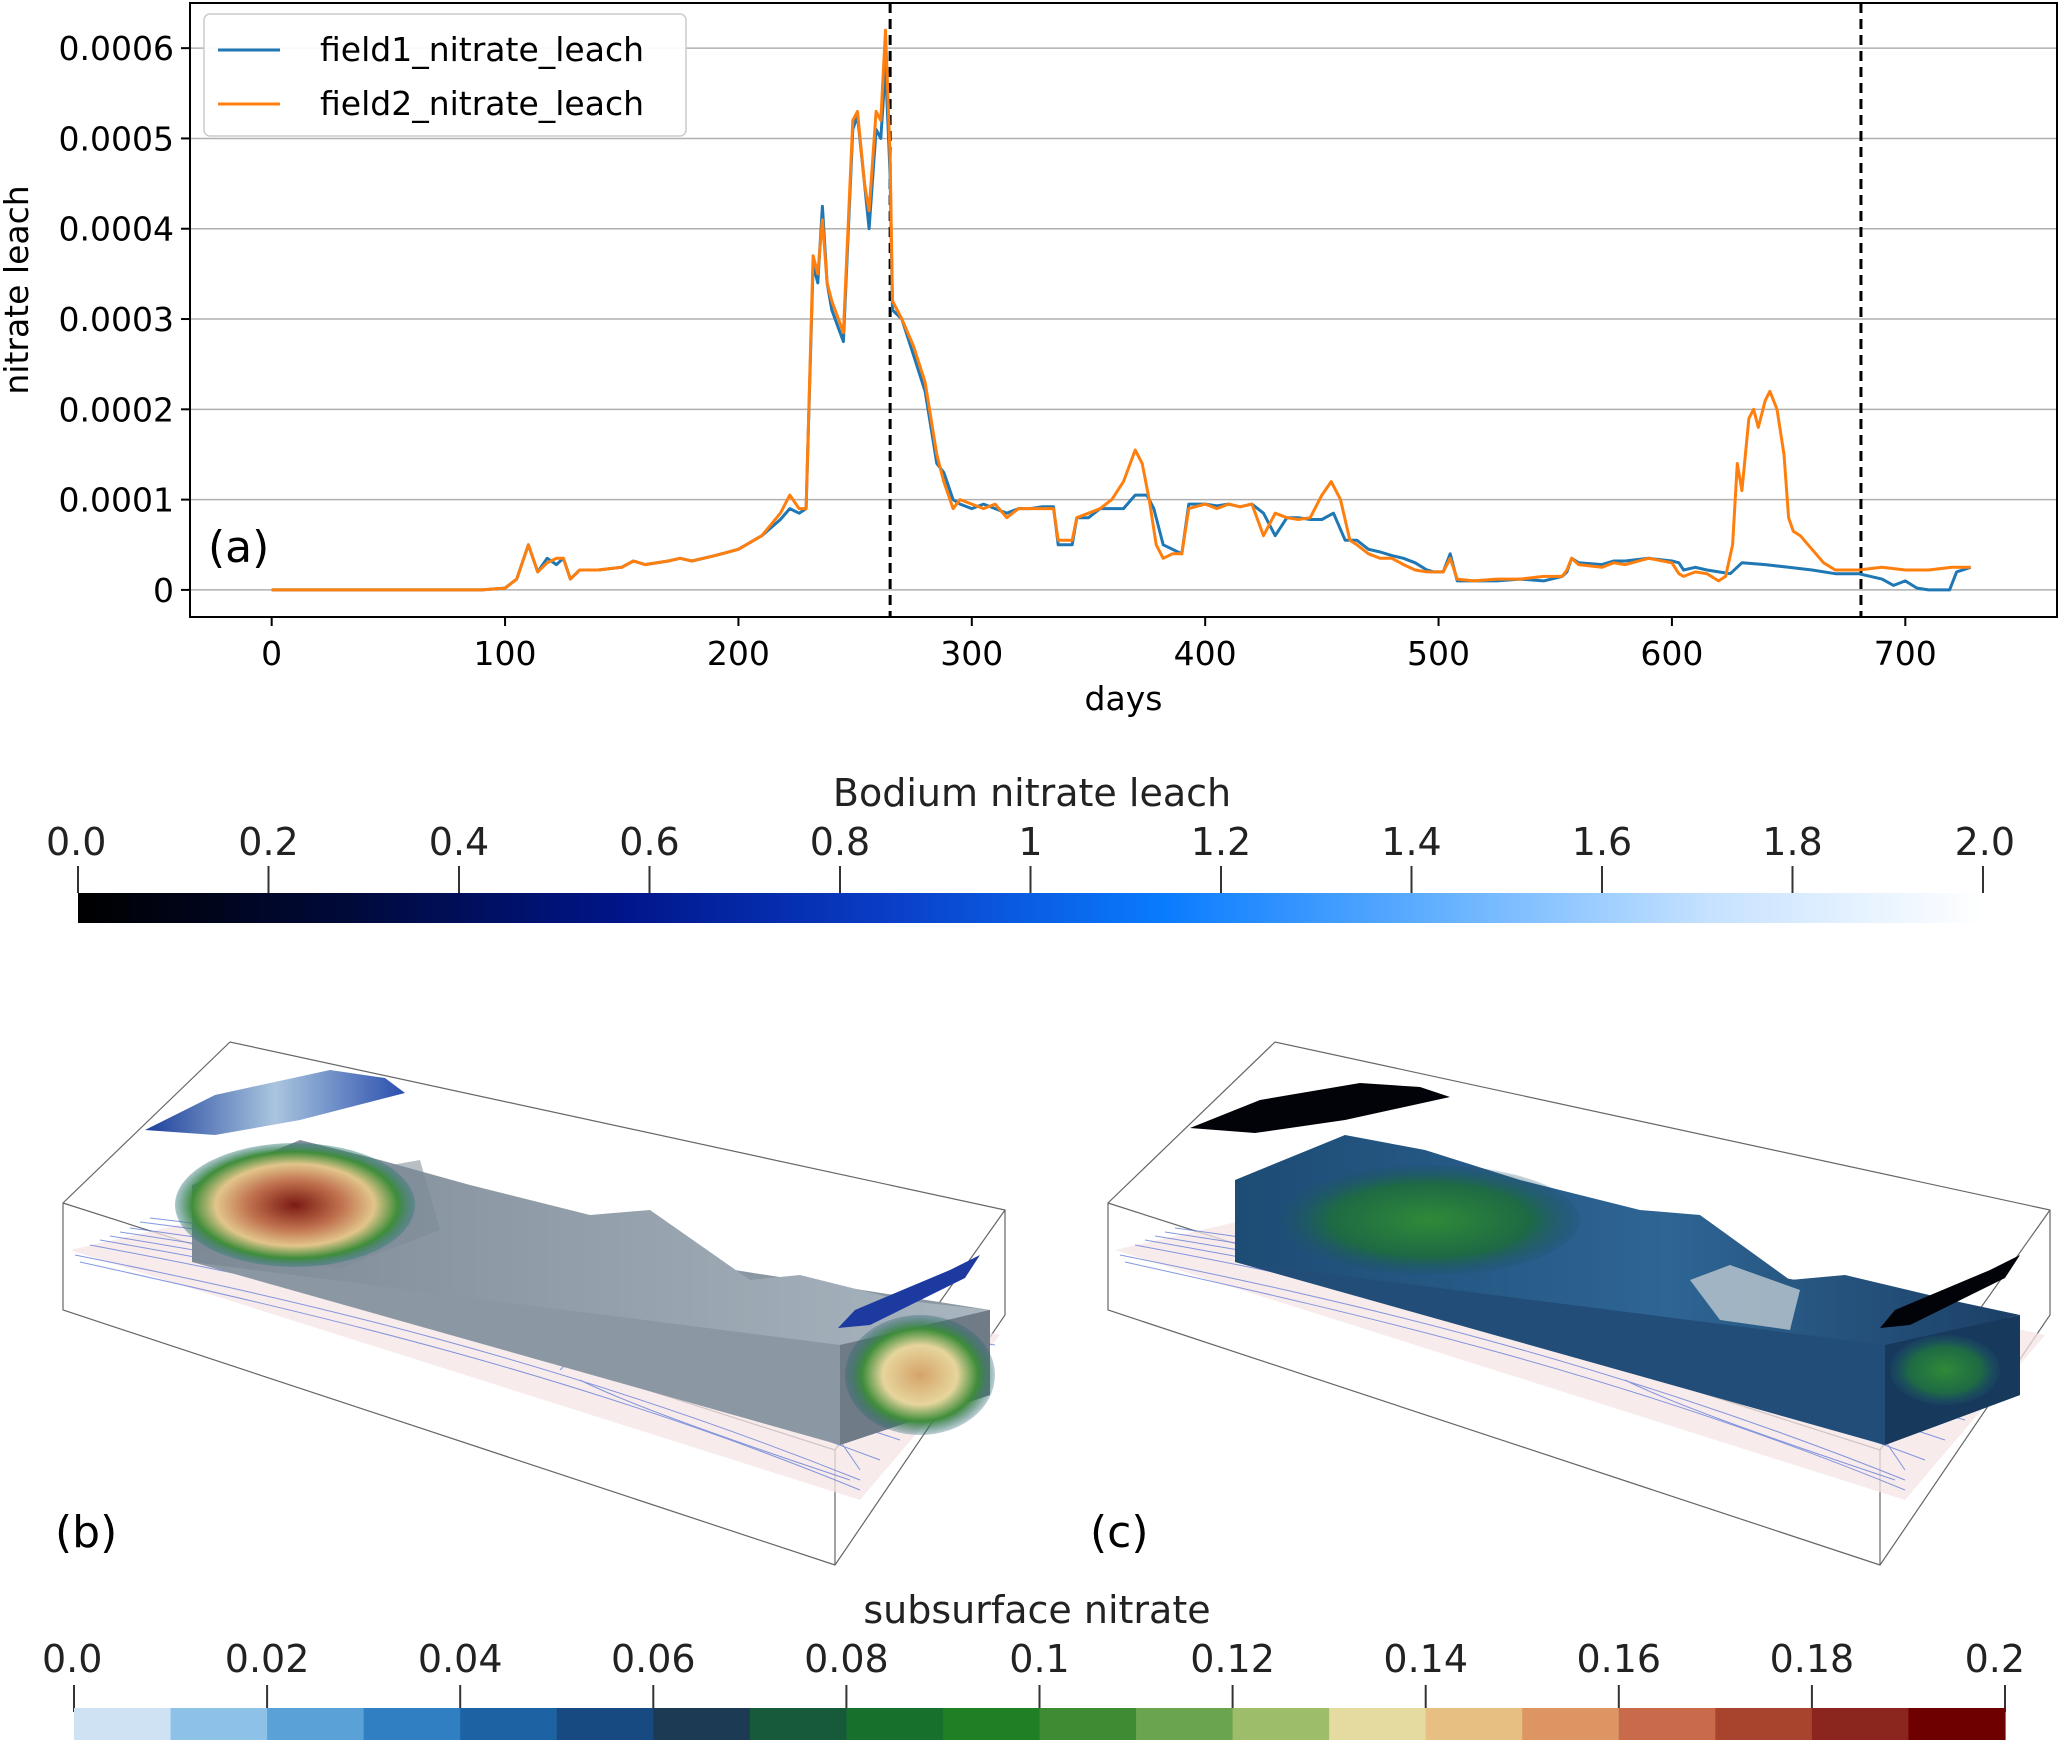 The width and height of the screenshot is (2067, 1742). What do you see at coordinates (1745, 1297) in the screenshot?
I see `panel-c-slab-light-patch` at bounding box center [1745, 1297].